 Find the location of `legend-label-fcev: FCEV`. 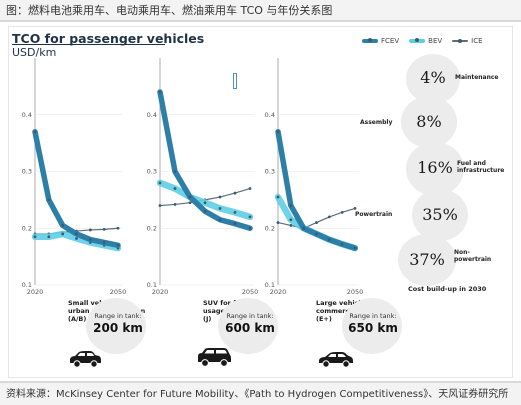

legend-label-fcev: FCEV is located at coordinates (390, 41).